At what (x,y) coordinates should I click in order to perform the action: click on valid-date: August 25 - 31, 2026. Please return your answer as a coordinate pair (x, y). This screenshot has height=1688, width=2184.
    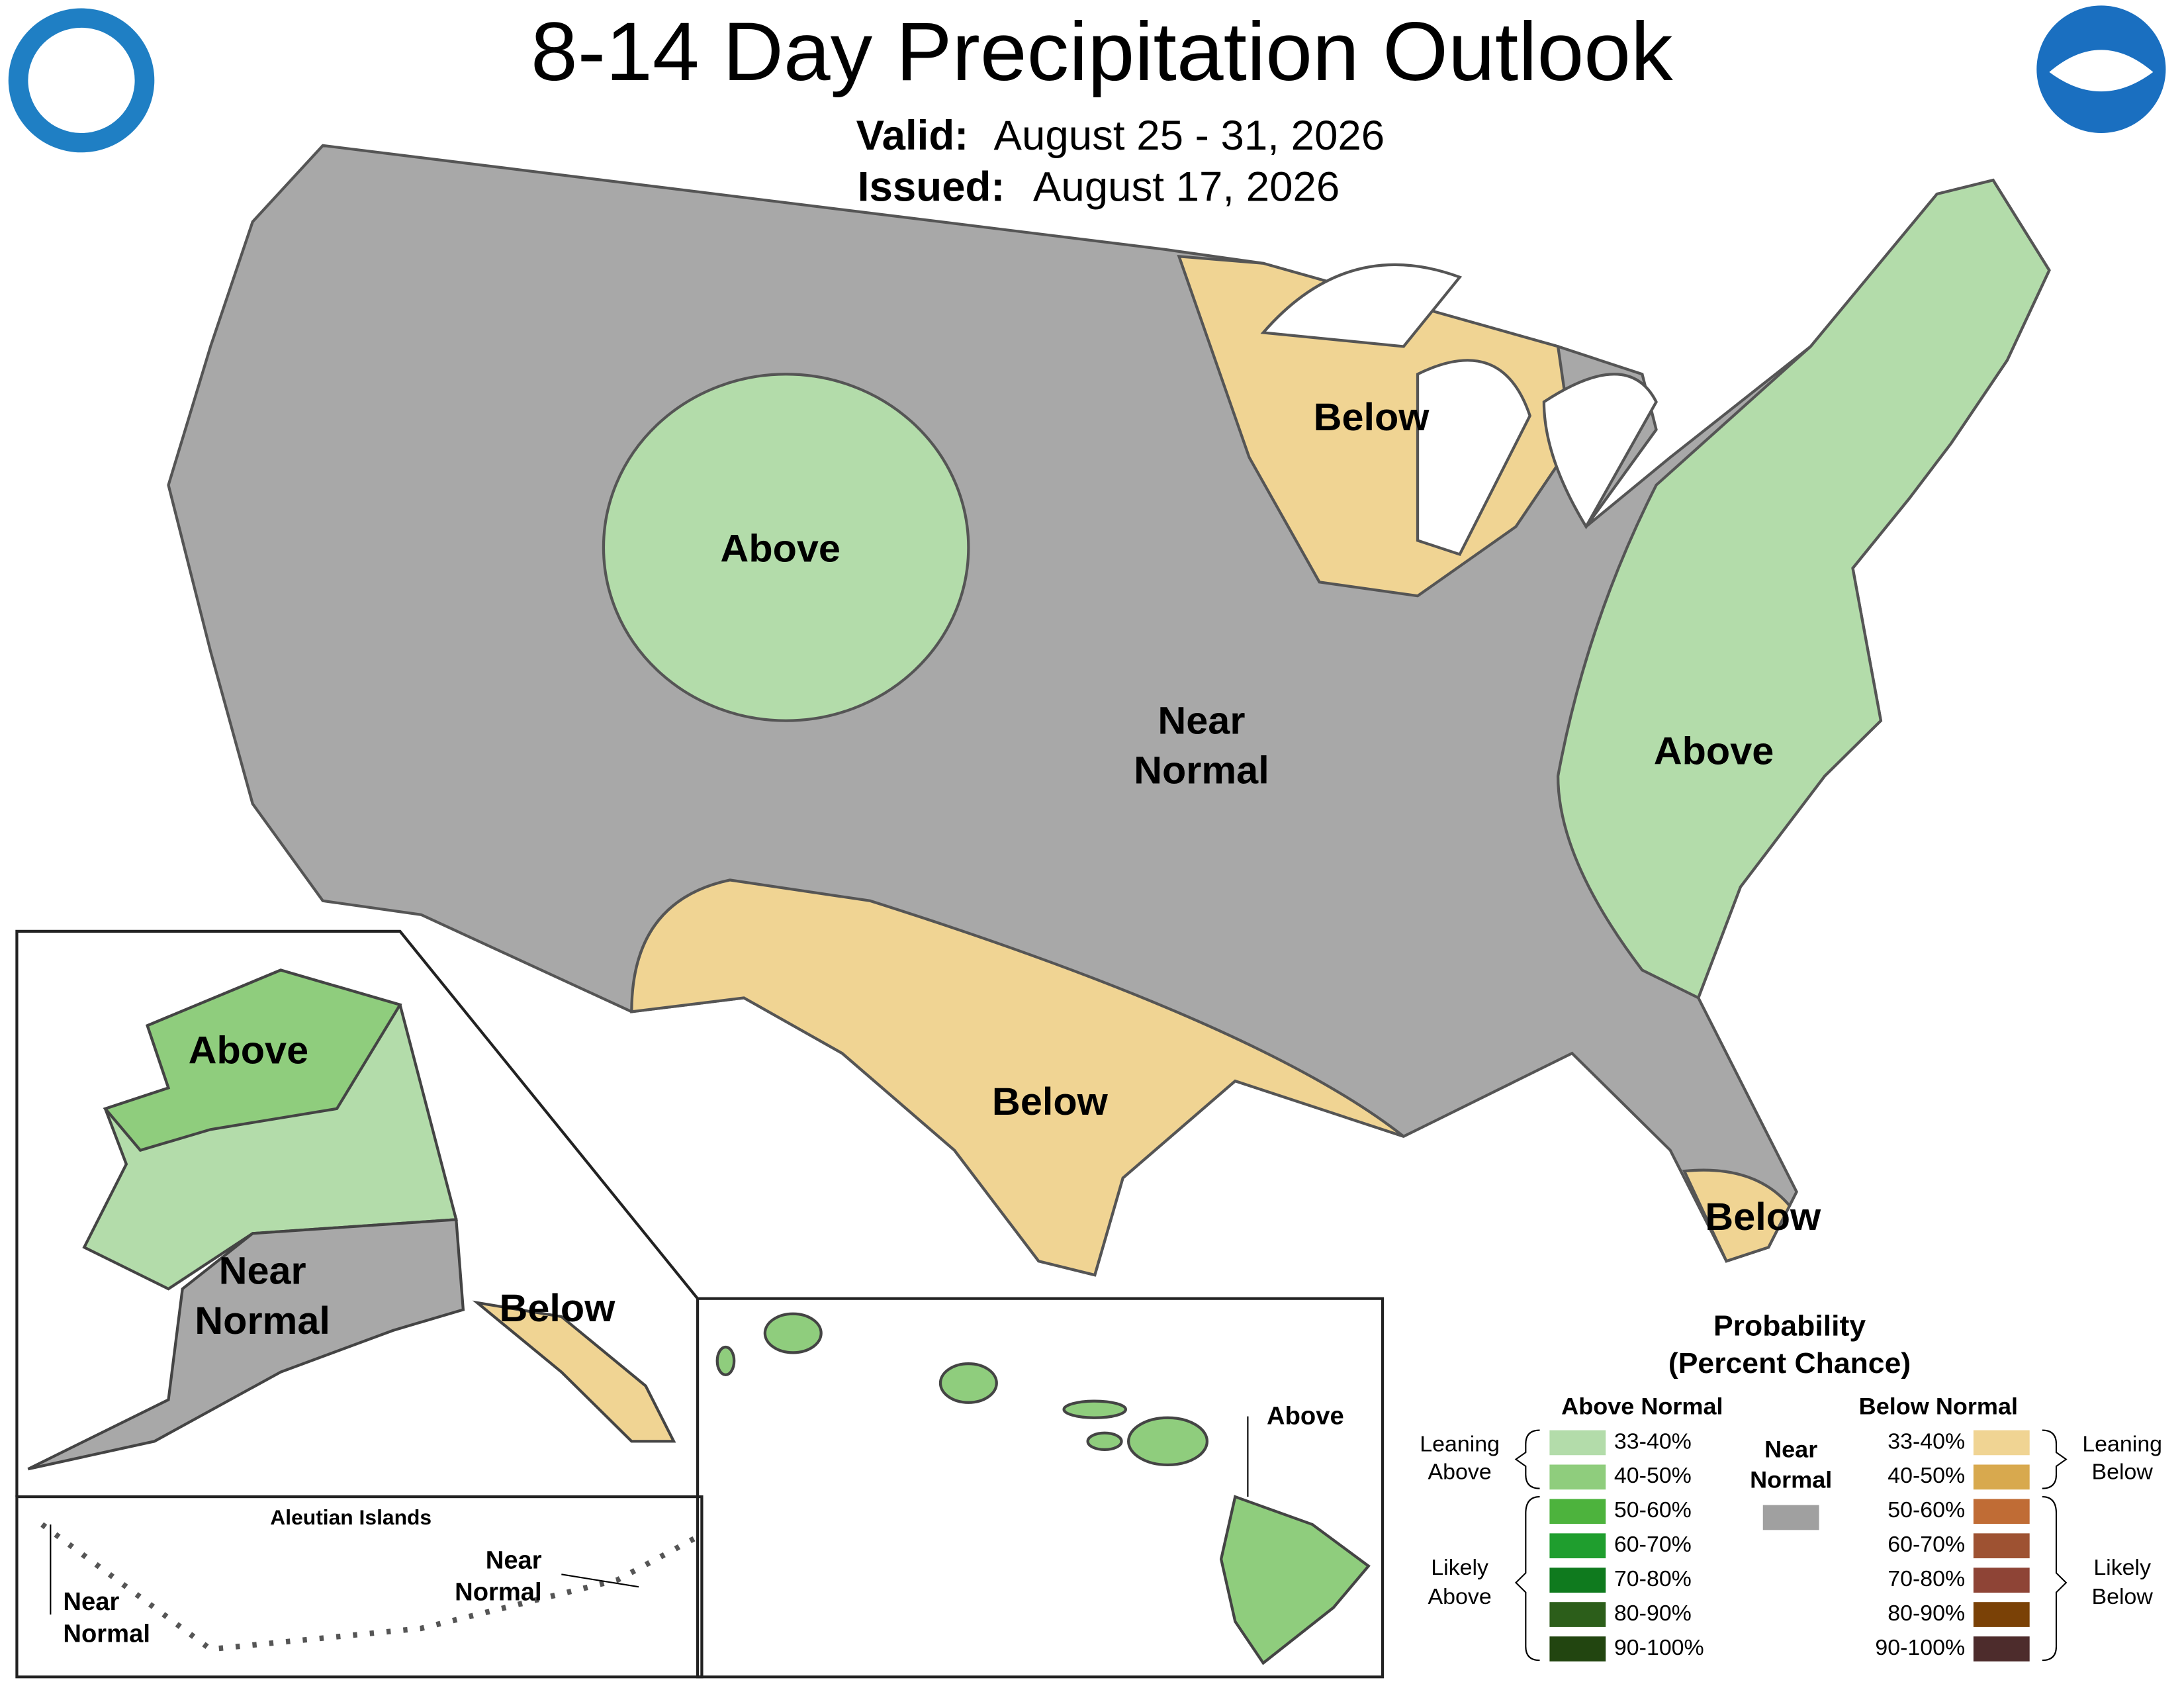
    Looking at the image, I should click on (1189, 136).